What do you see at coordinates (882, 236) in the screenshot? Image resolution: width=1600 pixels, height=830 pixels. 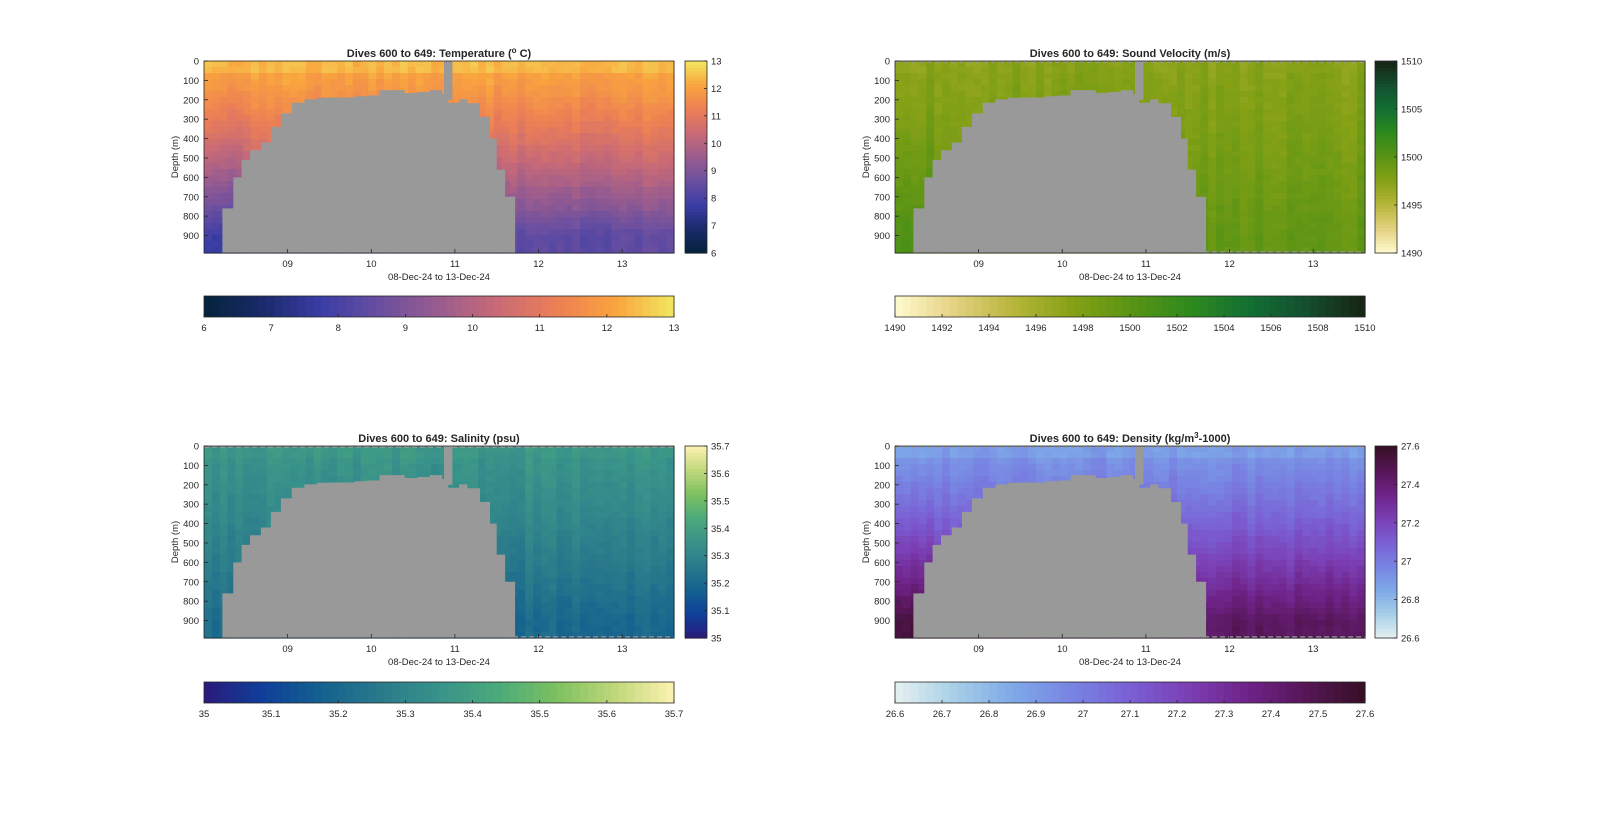 I see `y-tick-label: 900` at bounding box center [882, 236].